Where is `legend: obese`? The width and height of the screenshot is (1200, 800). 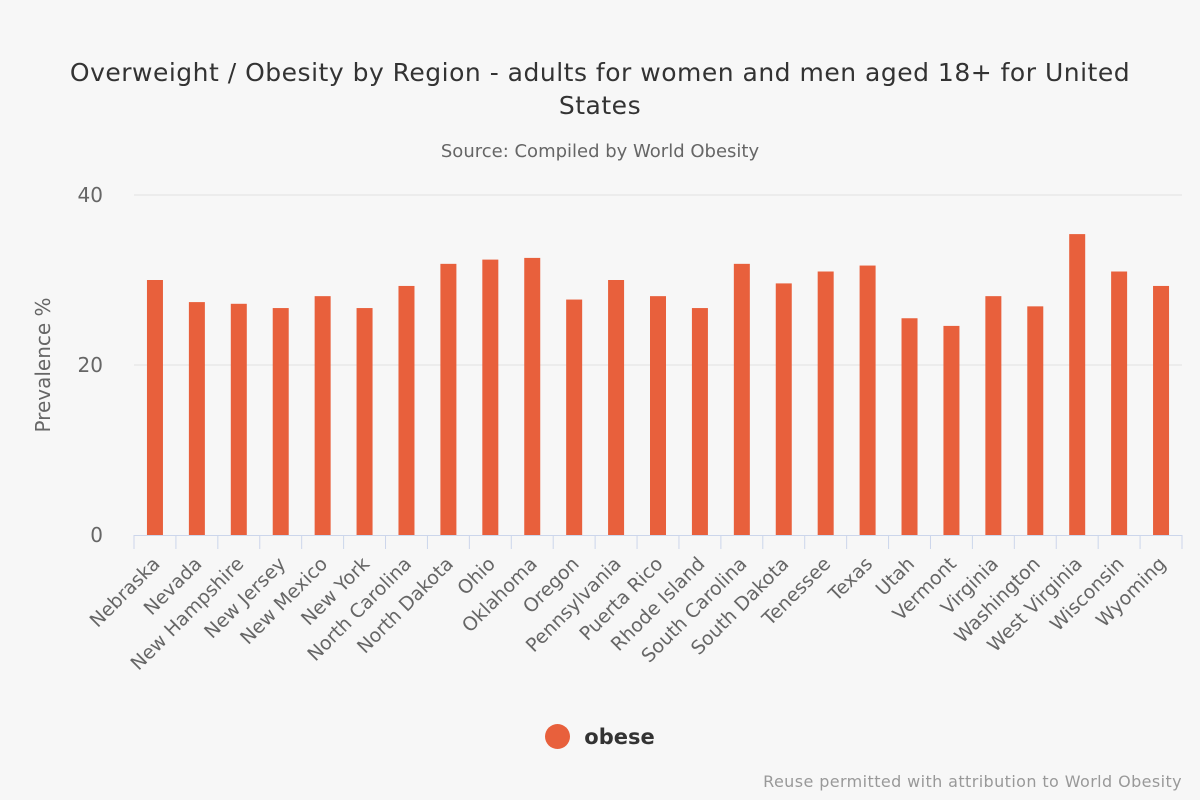 legend: obese is located at coordinates (600, 736).